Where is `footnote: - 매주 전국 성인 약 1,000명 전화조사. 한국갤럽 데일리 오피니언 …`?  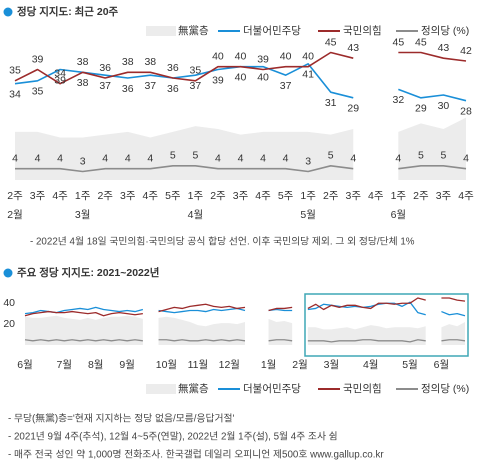 footnote: - 매주 전국 성인 약 1,000명 전화조사. 한국갤럽 데일리 오피니언 … is located at coordinates (196, 455).